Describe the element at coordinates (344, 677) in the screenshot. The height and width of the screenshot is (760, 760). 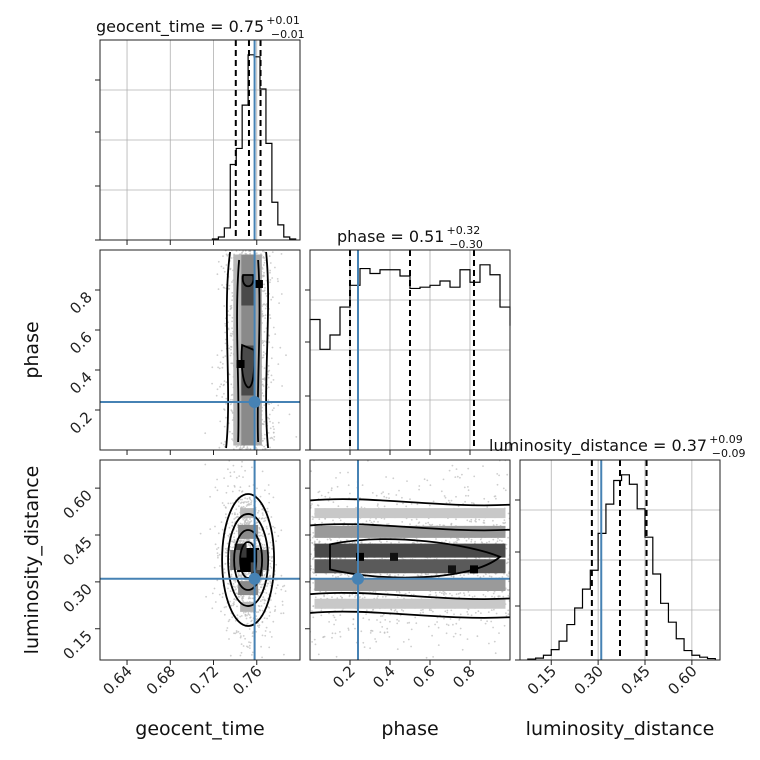
I see `x-tick-label: 0.2` at that location.